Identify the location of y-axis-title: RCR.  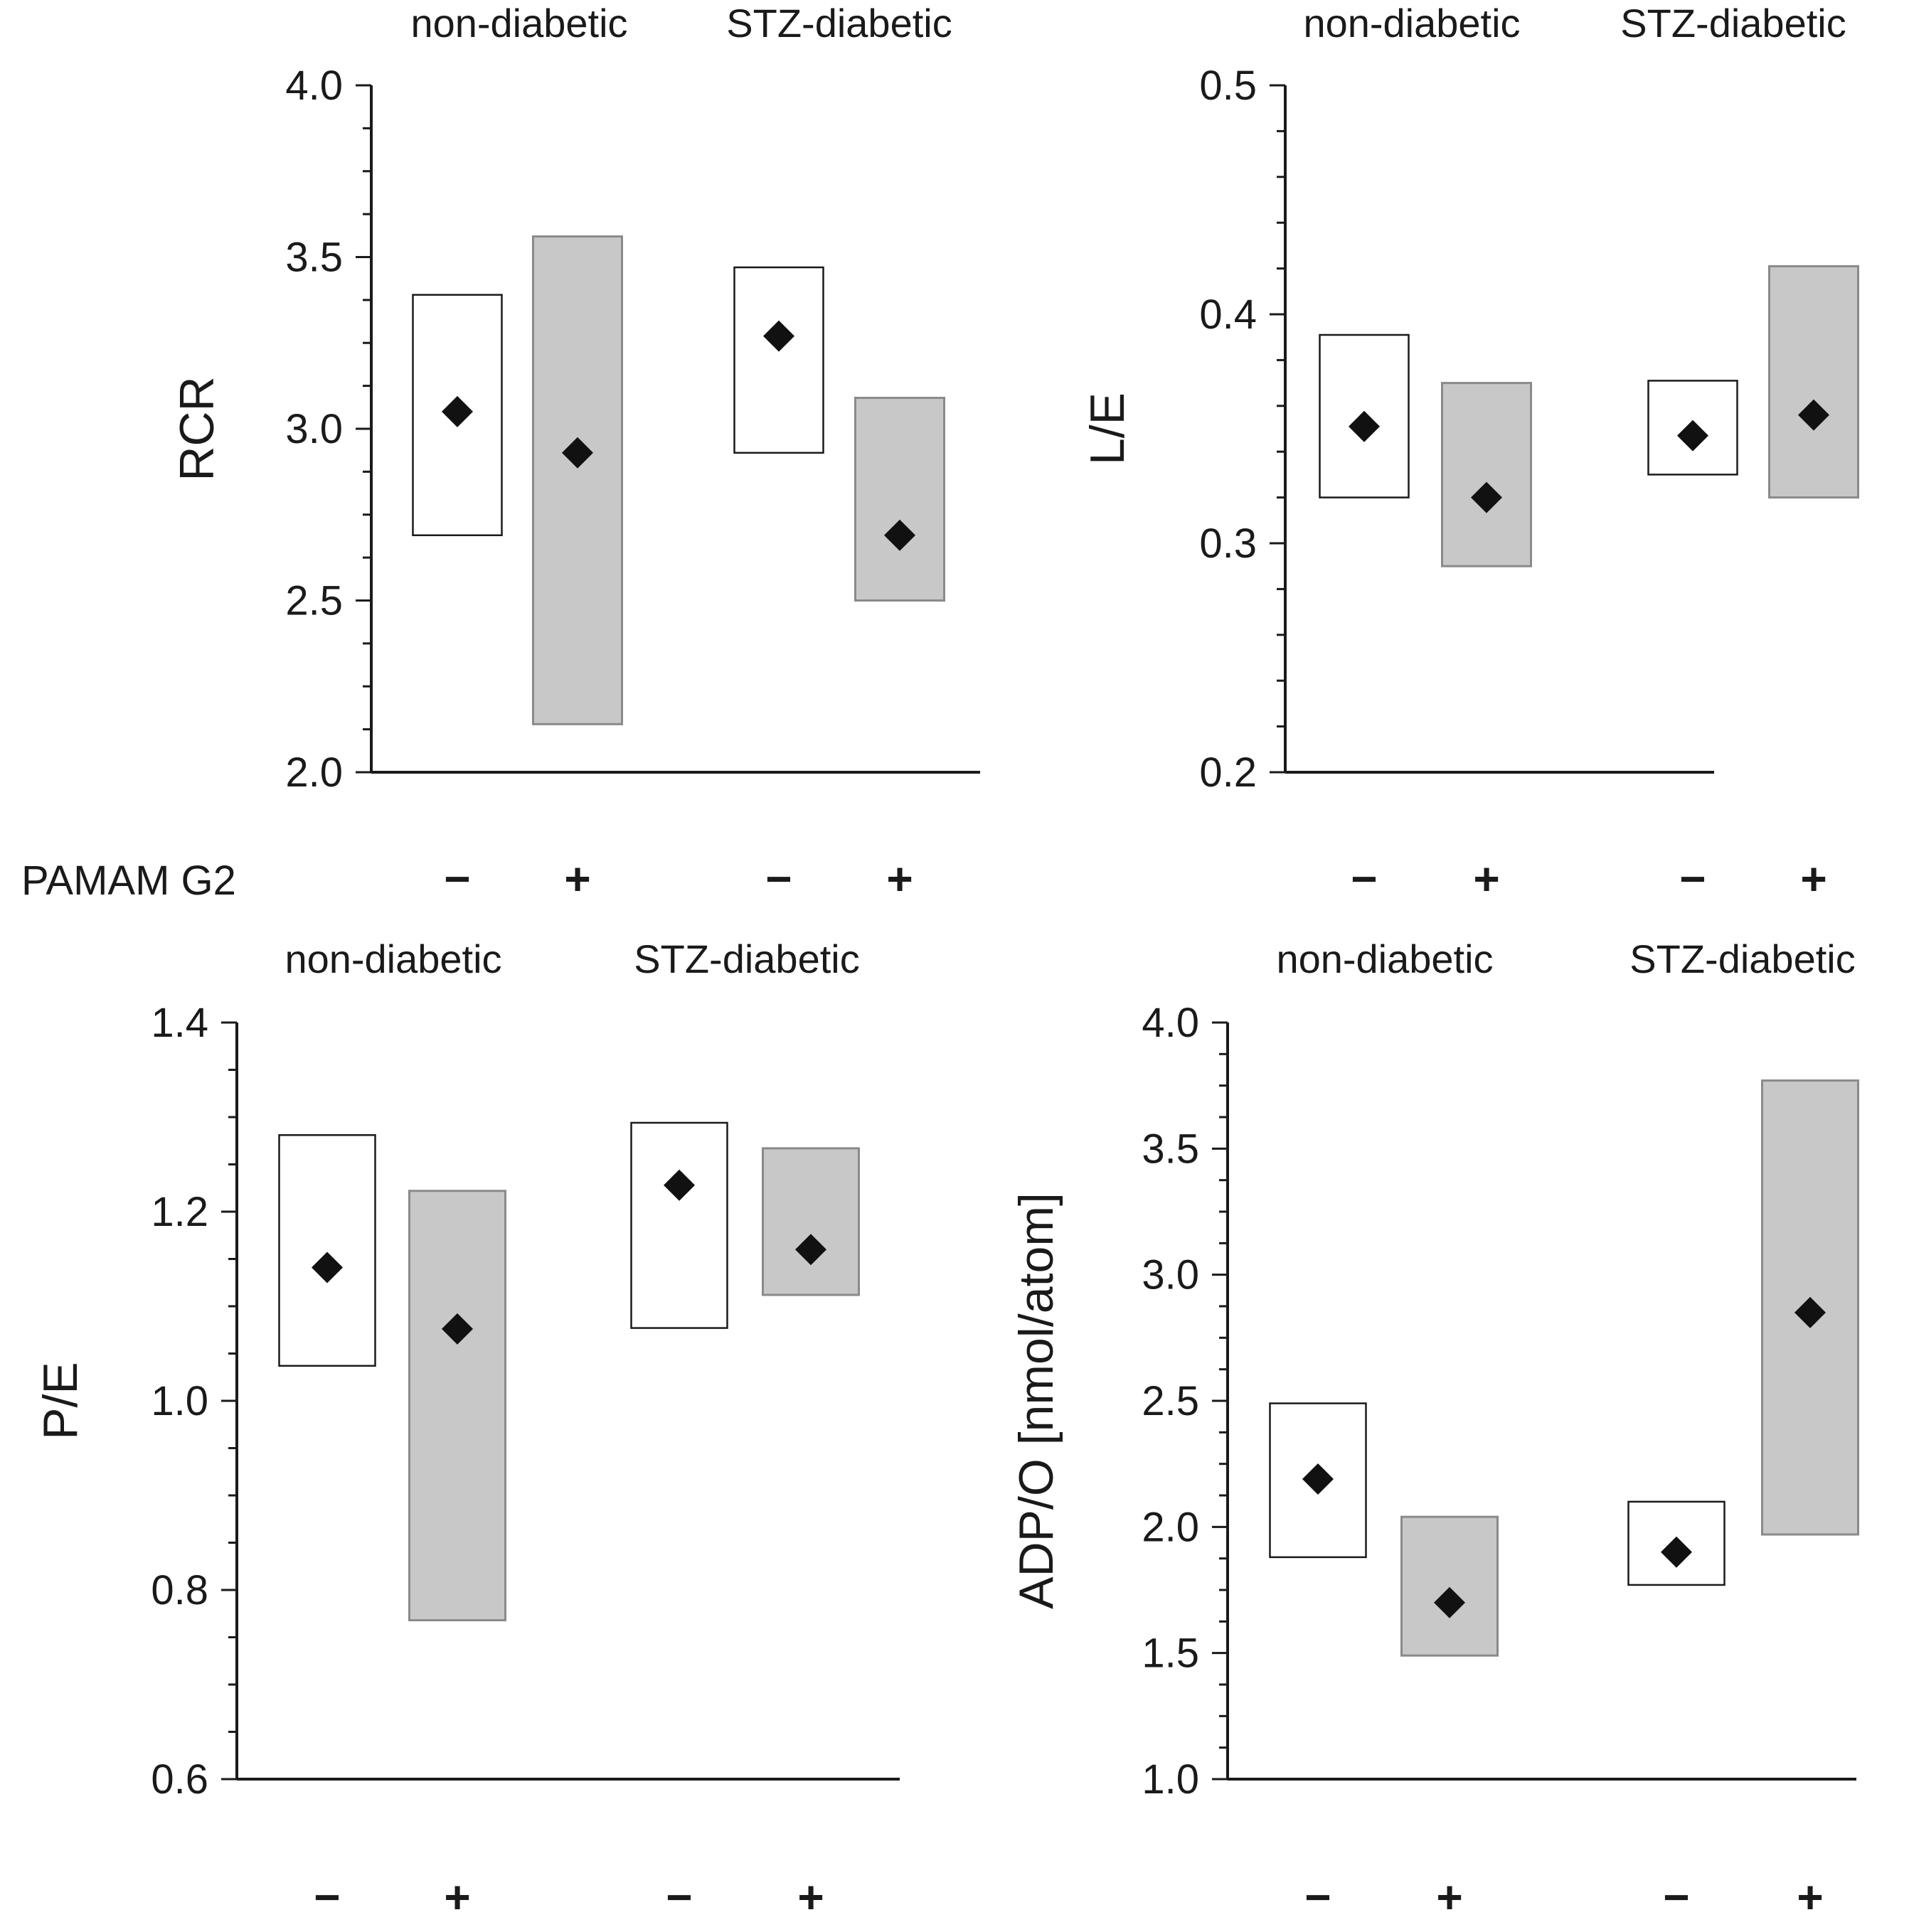
(197, 428).